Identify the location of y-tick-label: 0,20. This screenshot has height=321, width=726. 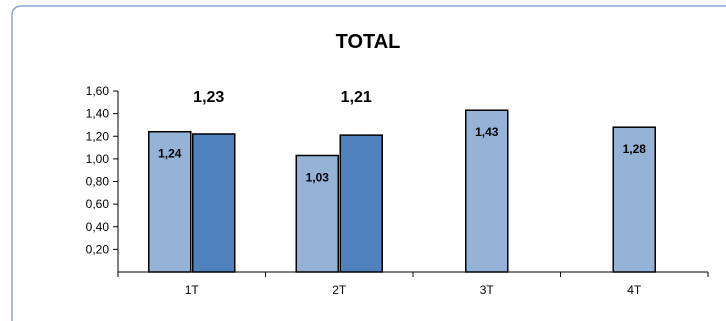
(98, 249).